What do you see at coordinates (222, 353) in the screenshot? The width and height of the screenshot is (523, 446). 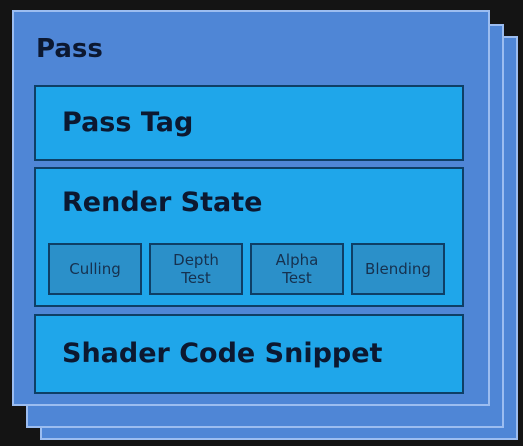 I see `shader-code-snippet-title: Shader Code Snippet` at bounding box center [222, 353].